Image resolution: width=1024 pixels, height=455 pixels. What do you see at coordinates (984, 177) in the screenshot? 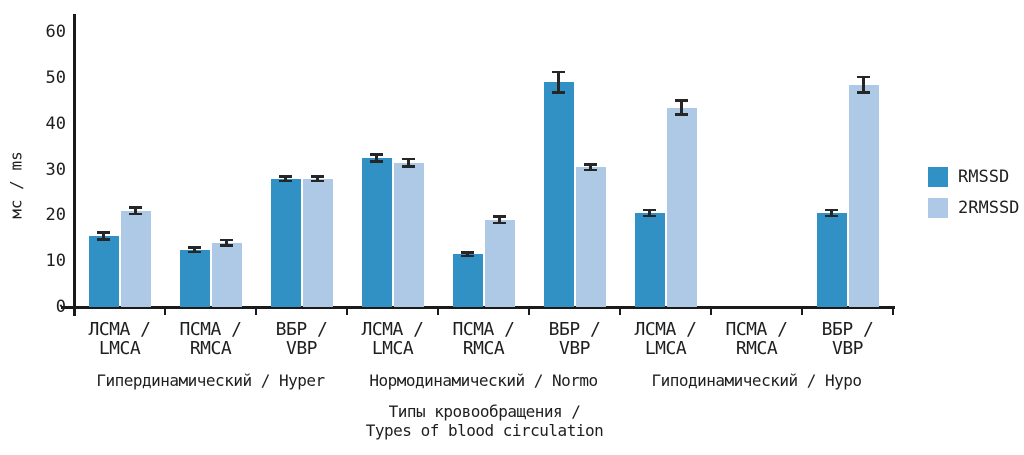
I see `legend-label-rmssd: RMSSD` at bounding box center [984, 177].